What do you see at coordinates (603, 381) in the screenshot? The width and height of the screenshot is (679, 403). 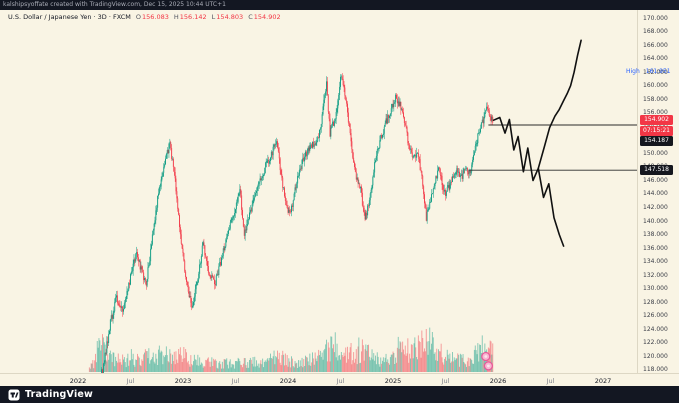 I see `x-axis-label: 2027` at bounding box center [603, 381].